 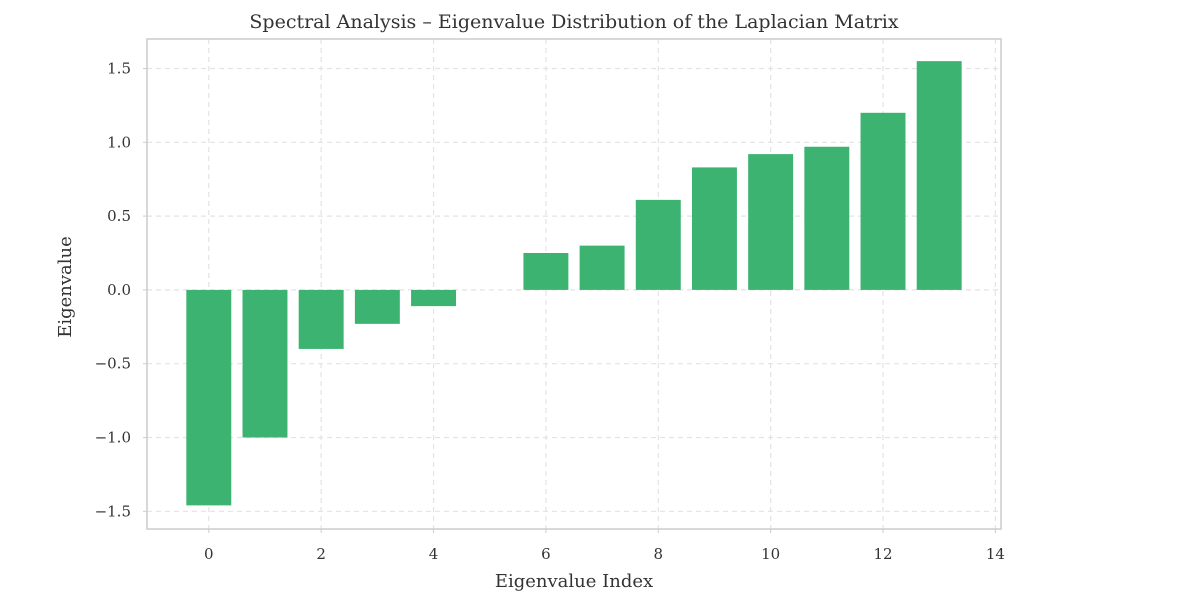 What do you see at coordinates (546, 554) in the screenshot?
I see `x-tick-label: 6` at bounding box center [546, 554].